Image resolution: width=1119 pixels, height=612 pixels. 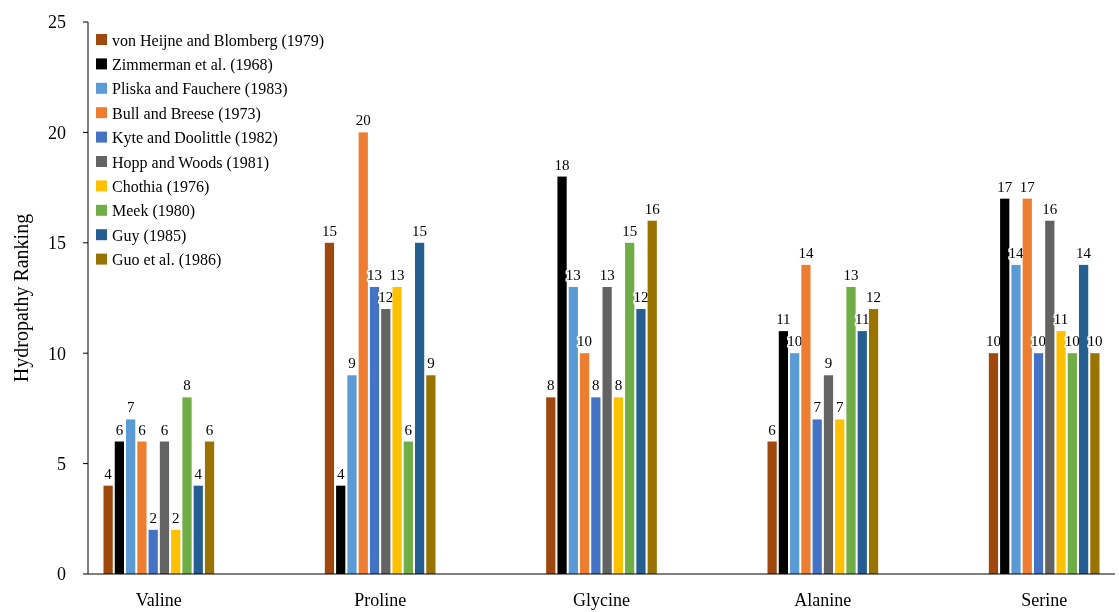 I want to click on data-label: 18, so click(x=562, y=164).